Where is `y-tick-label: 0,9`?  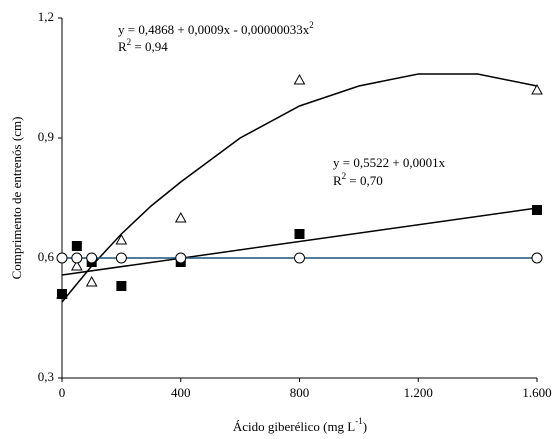
y-tick-label: 0,9 is located at coordinates (46, 136).